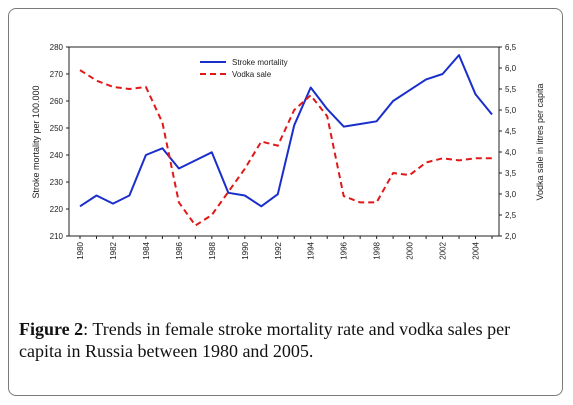 The image size is (573, 405). Describe the element at coordinates (245, 250) in the screenshot. I see `x-tick-label: 1990` at that location.